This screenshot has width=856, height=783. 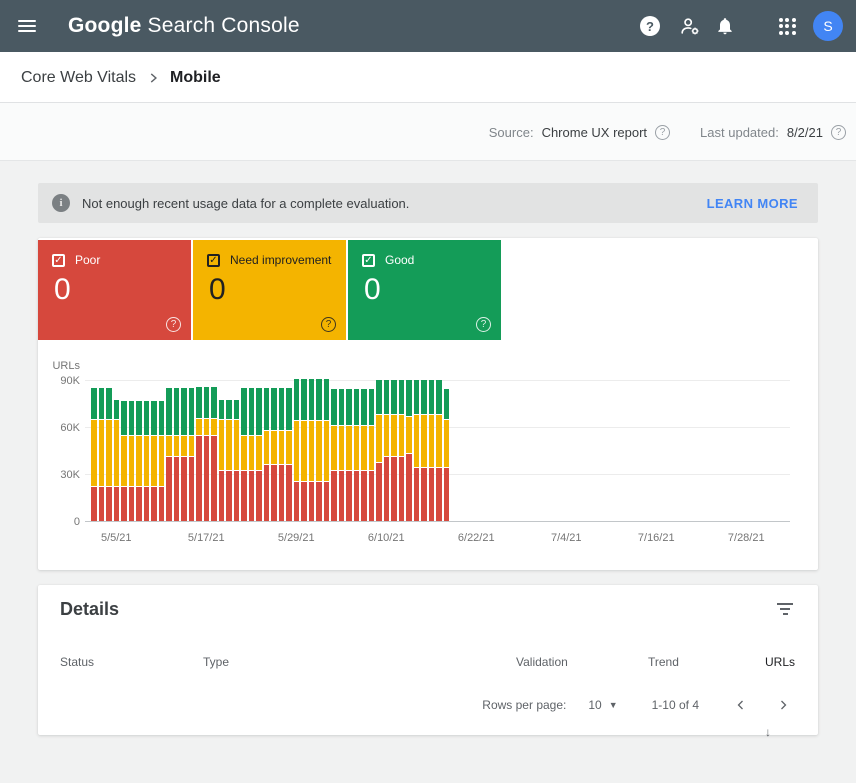 I want to click on filter-list-icon, so click(x=785, y=610).